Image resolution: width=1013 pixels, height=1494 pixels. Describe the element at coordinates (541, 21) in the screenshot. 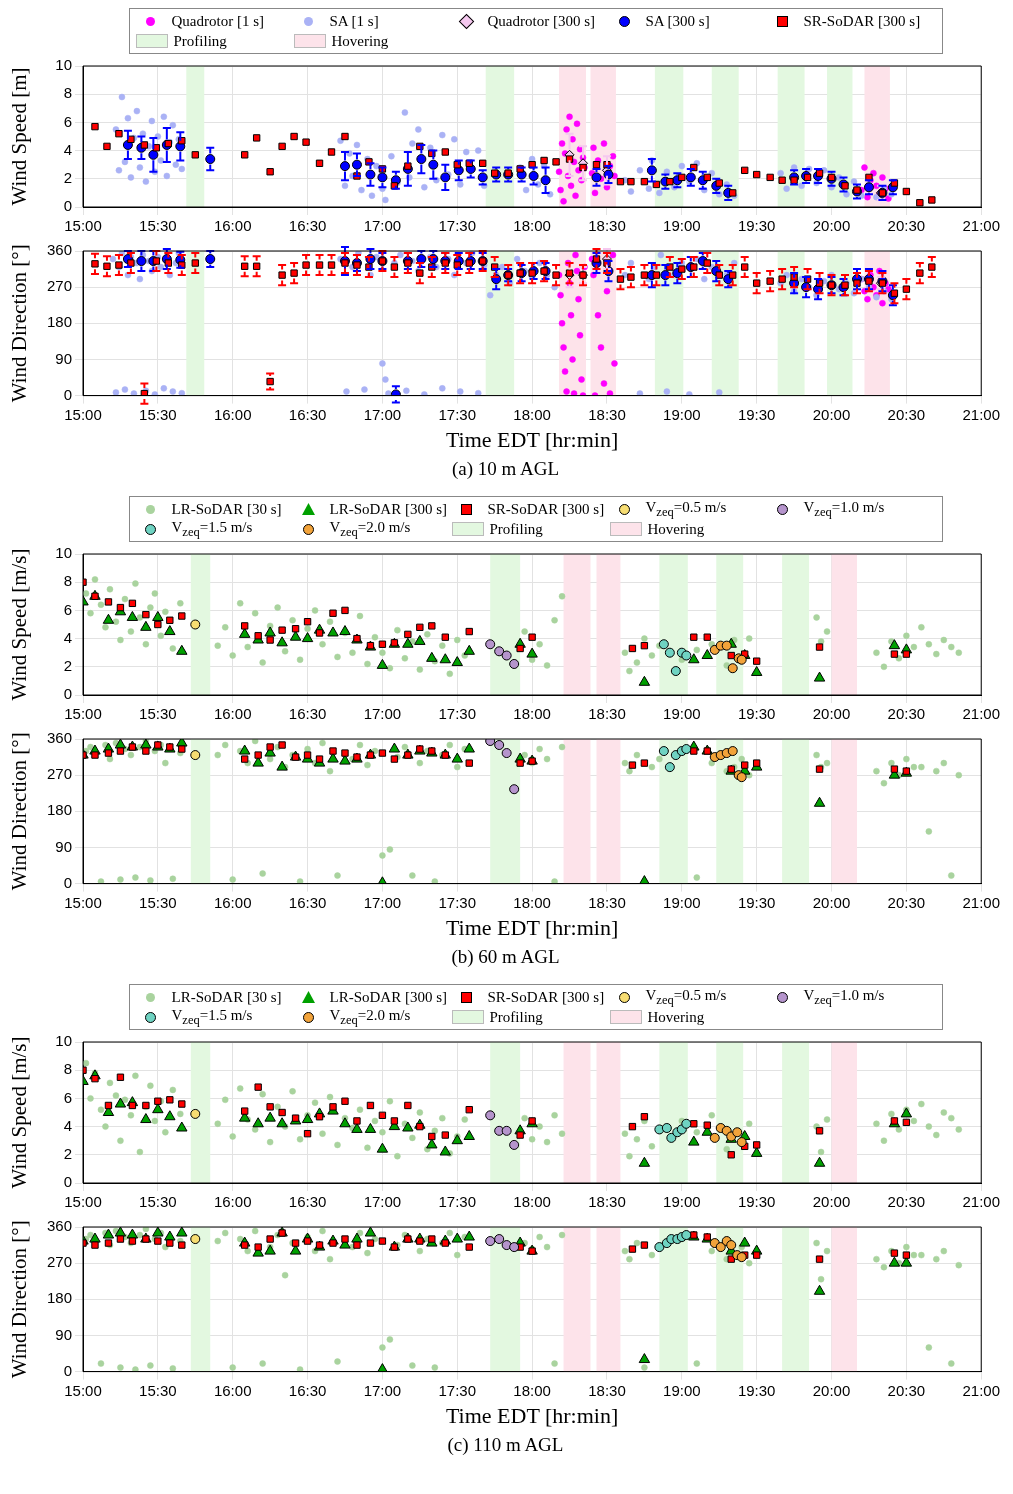

I see `legend-label: Quadrotor [300 s]` at that location.